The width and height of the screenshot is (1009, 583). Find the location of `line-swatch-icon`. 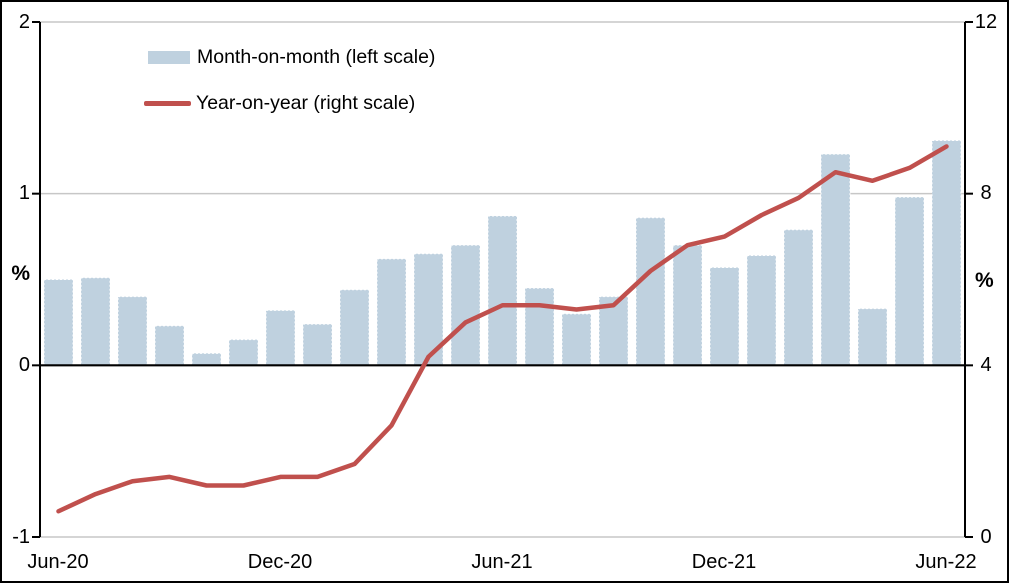

line-swatch-icon is located at coordinates (167, 103).